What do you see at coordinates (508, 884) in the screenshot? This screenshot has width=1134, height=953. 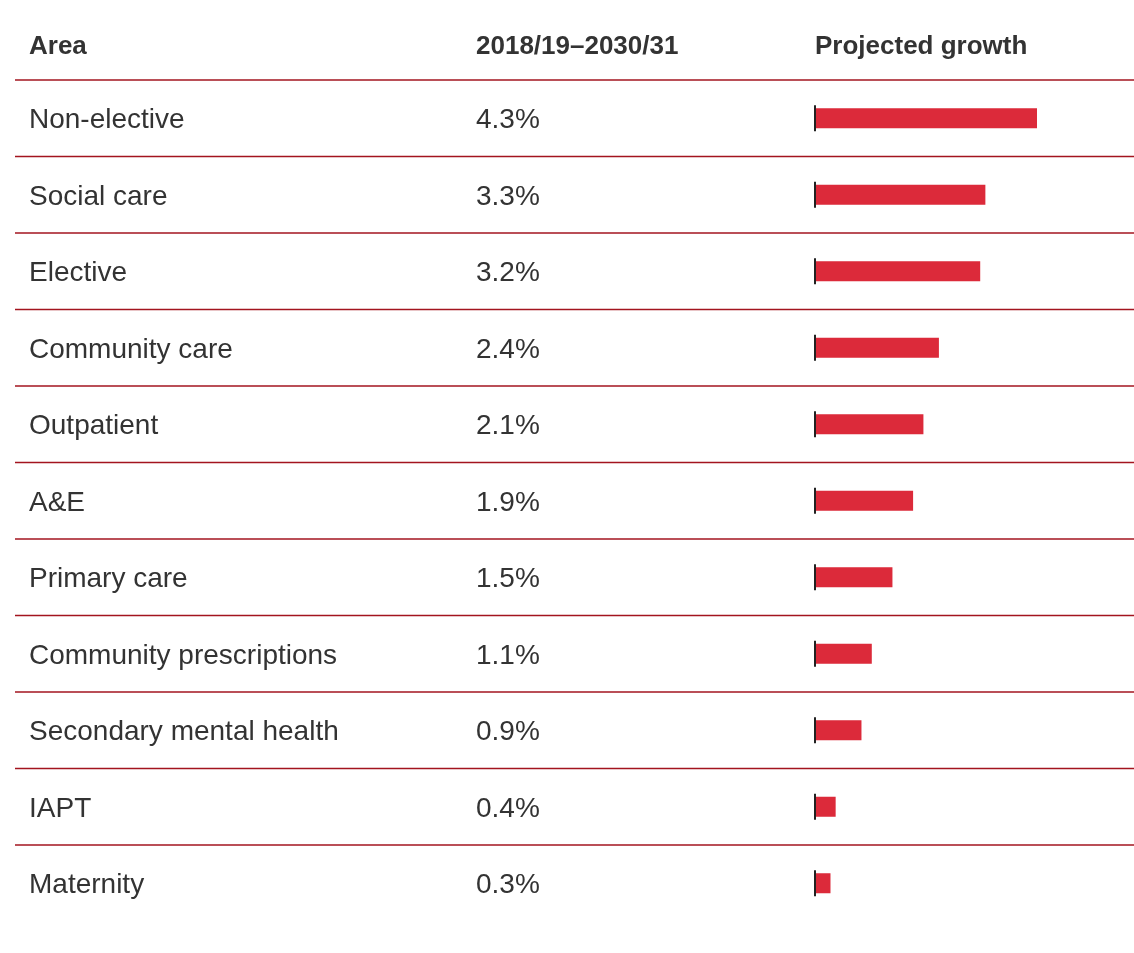 I see `data-label: 0.3%` at bounding box center [508, 884].